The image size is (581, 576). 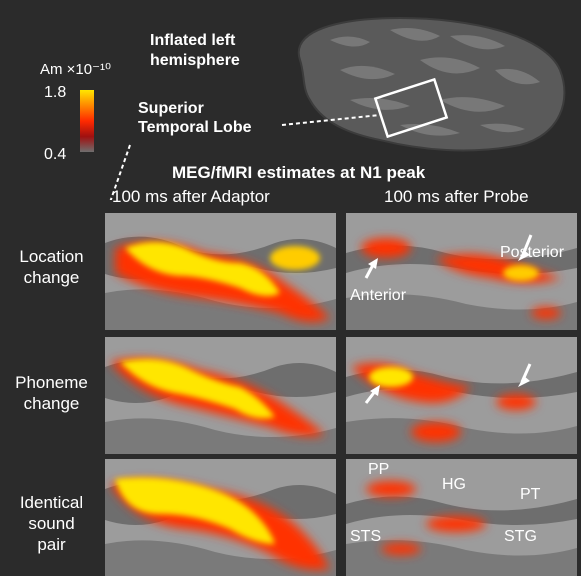 What do you see at coordinates (191, 196) in the screenshot?
I see `column-title-adaptor: 100 ms after Adaptor` at bounding box center [191, 196].